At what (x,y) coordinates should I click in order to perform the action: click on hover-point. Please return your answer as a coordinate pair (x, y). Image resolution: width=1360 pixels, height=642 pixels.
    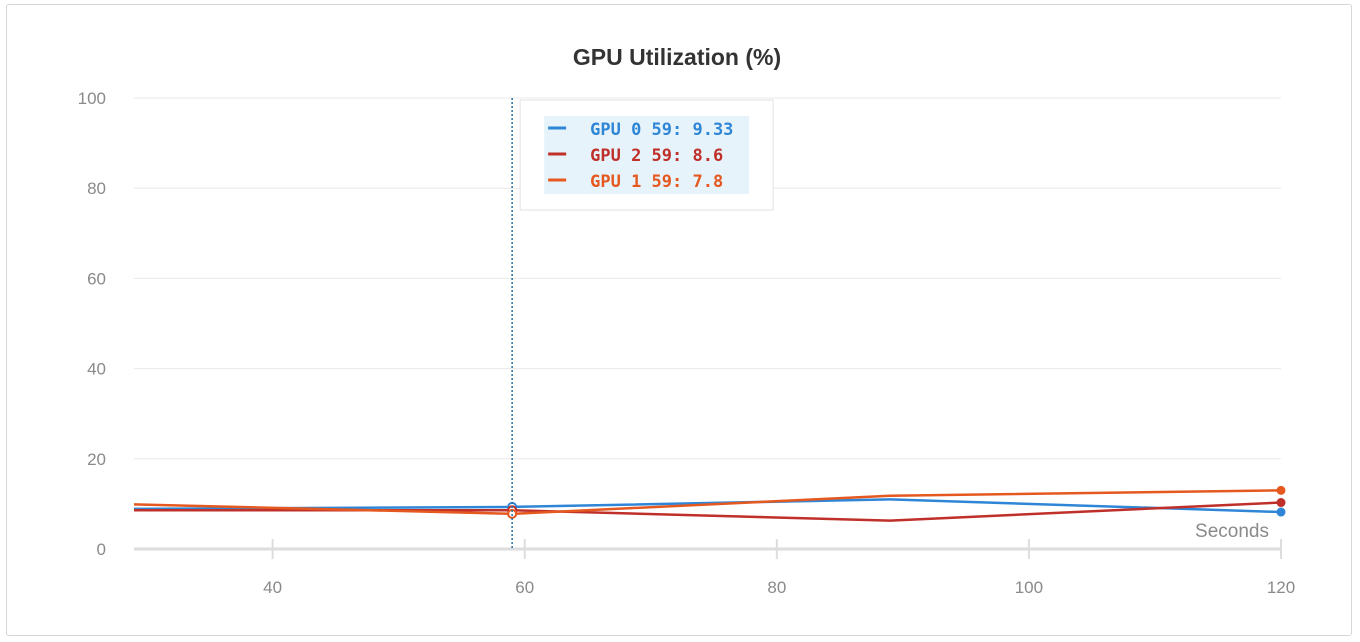
    Looking at the image, I should click on (512, 513).